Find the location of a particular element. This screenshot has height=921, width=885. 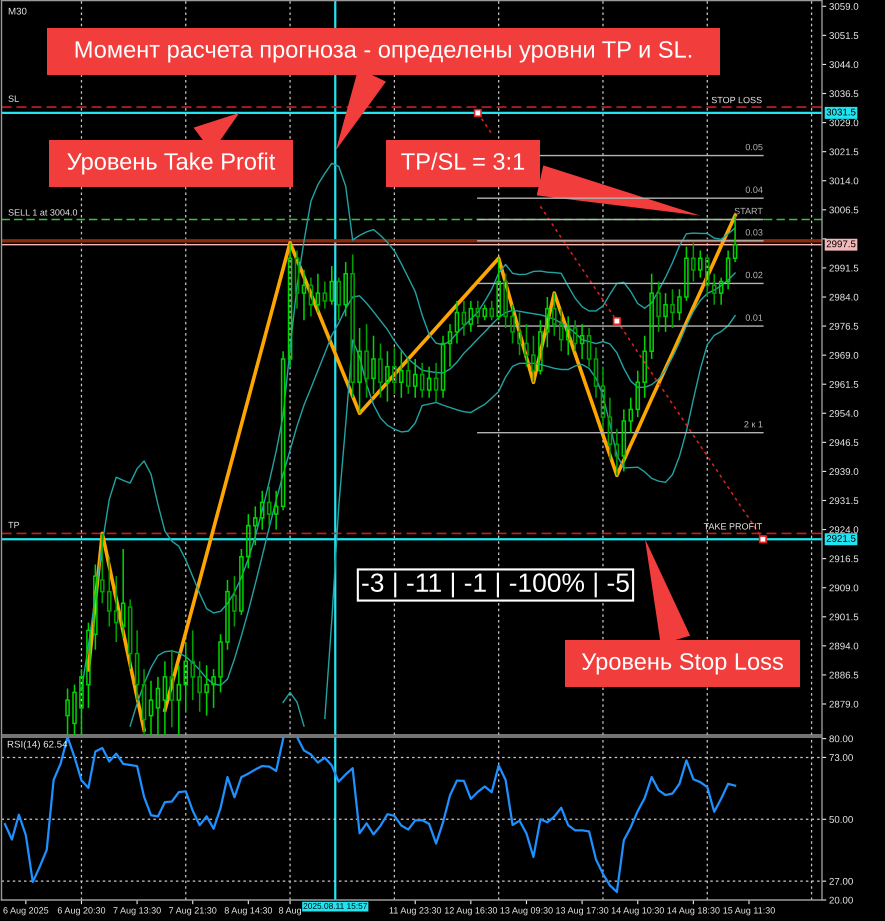

y-tick-label: 2931.5 is located at coordinates (843, 500).